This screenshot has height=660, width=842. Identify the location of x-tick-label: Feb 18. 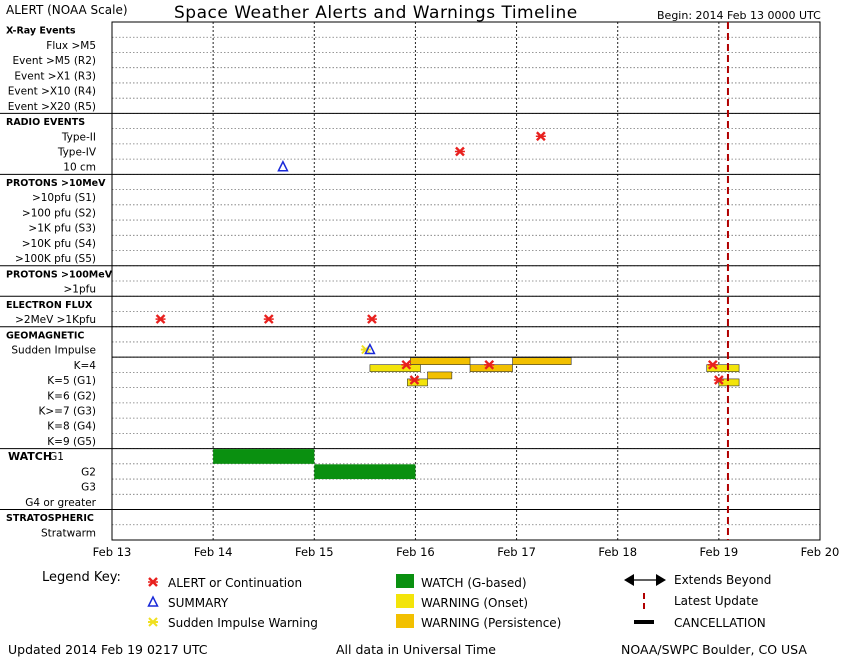
(617, 552).